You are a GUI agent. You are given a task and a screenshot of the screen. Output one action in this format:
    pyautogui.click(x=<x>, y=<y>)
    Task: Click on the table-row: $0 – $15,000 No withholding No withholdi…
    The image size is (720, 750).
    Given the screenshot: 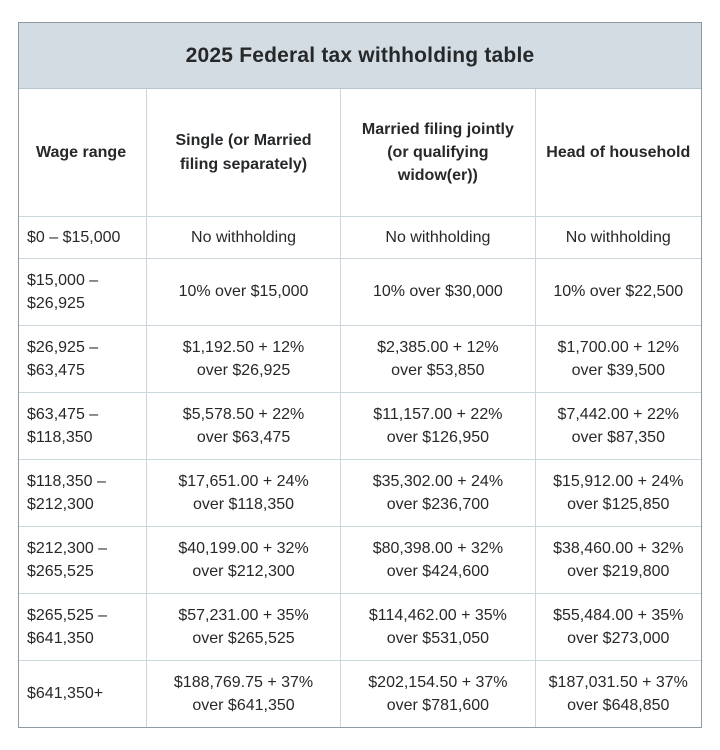 What is the action you would take?
    pyautogui.click(x=360, y=237)
    